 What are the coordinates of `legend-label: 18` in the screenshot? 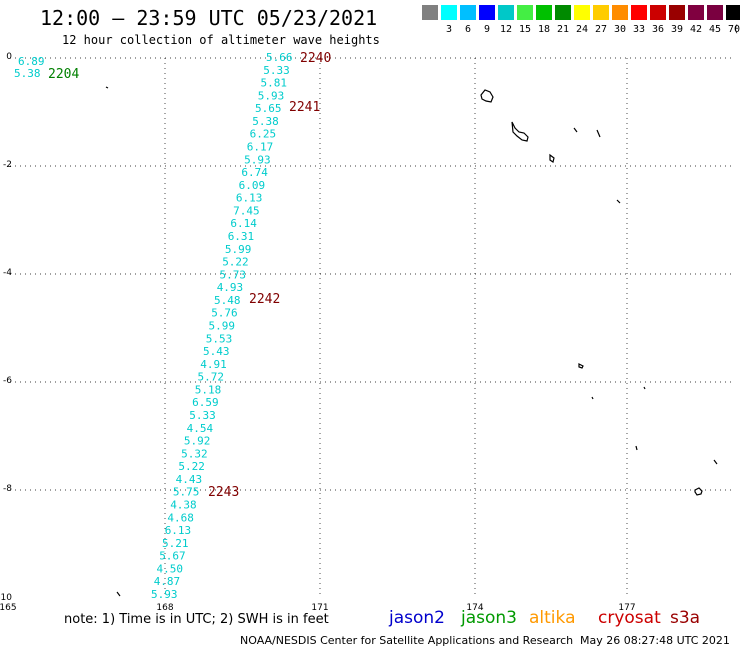 It's located at (544, 29).